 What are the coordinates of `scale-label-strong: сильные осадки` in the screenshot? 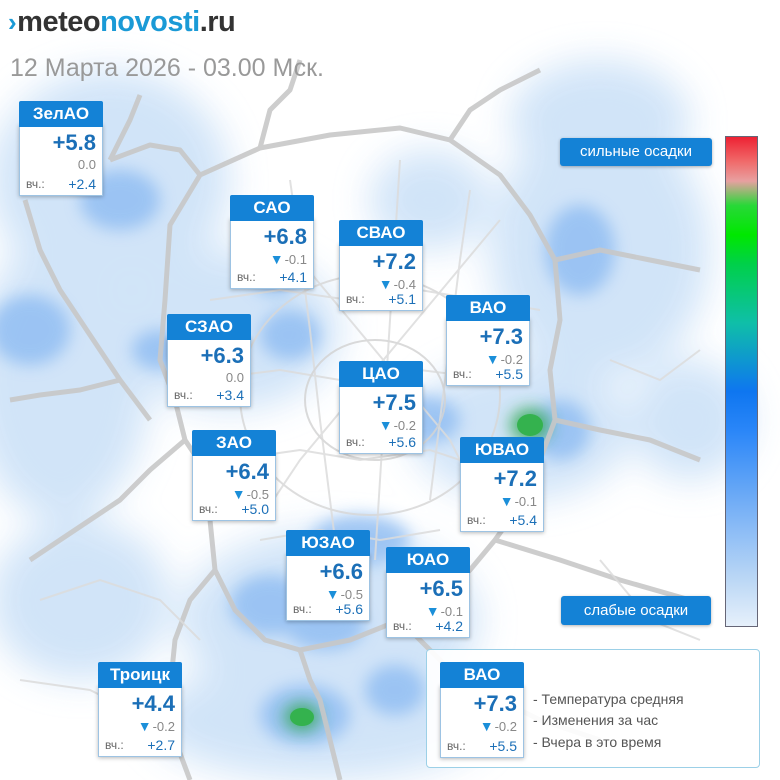 It's located at (636, 152).